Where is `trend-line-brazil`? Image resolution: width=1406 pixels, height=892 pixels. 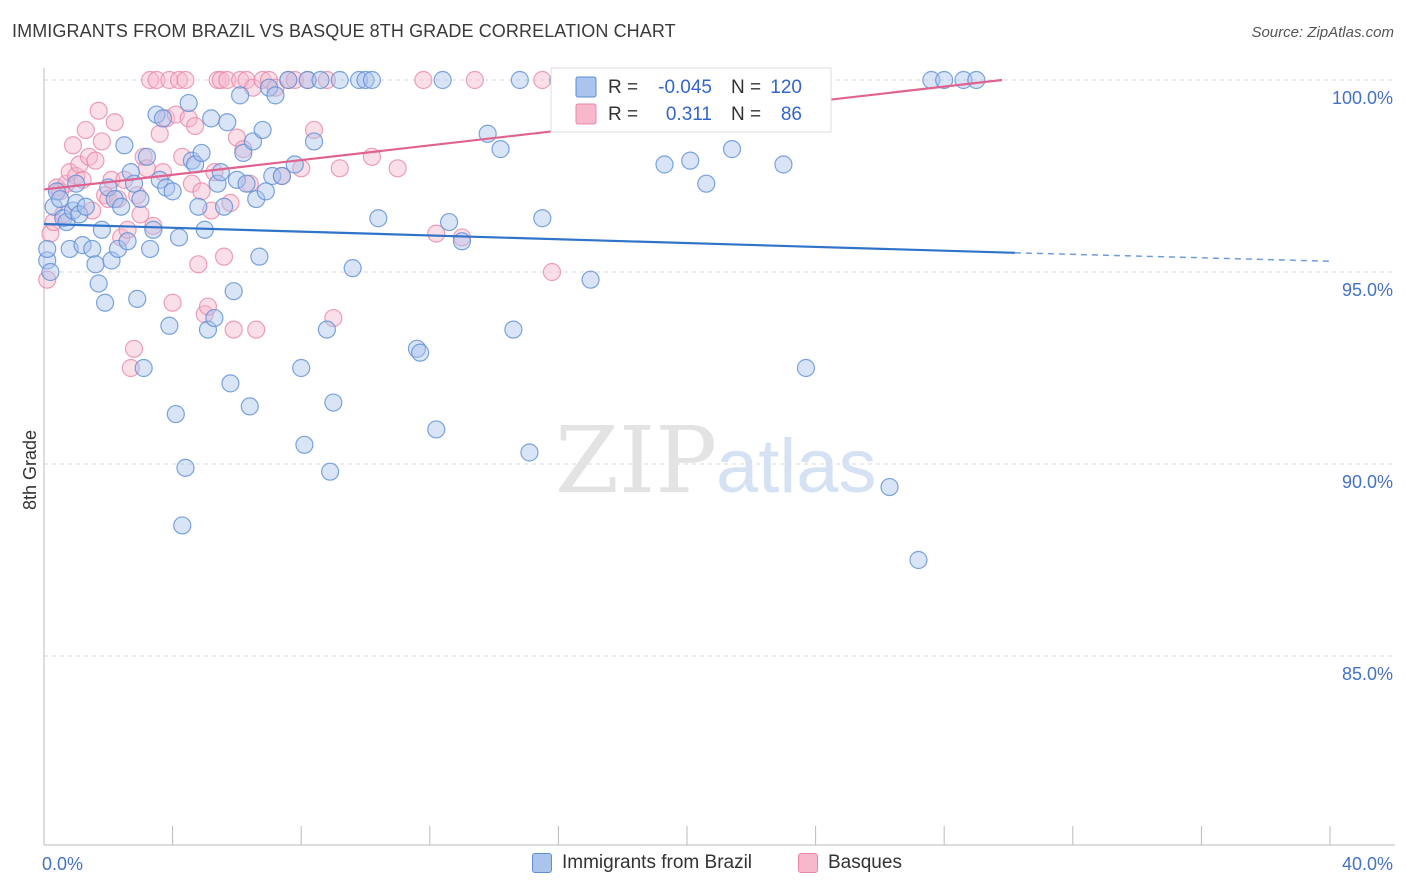
trend-line-brazil is located at coordinates (529, 238).